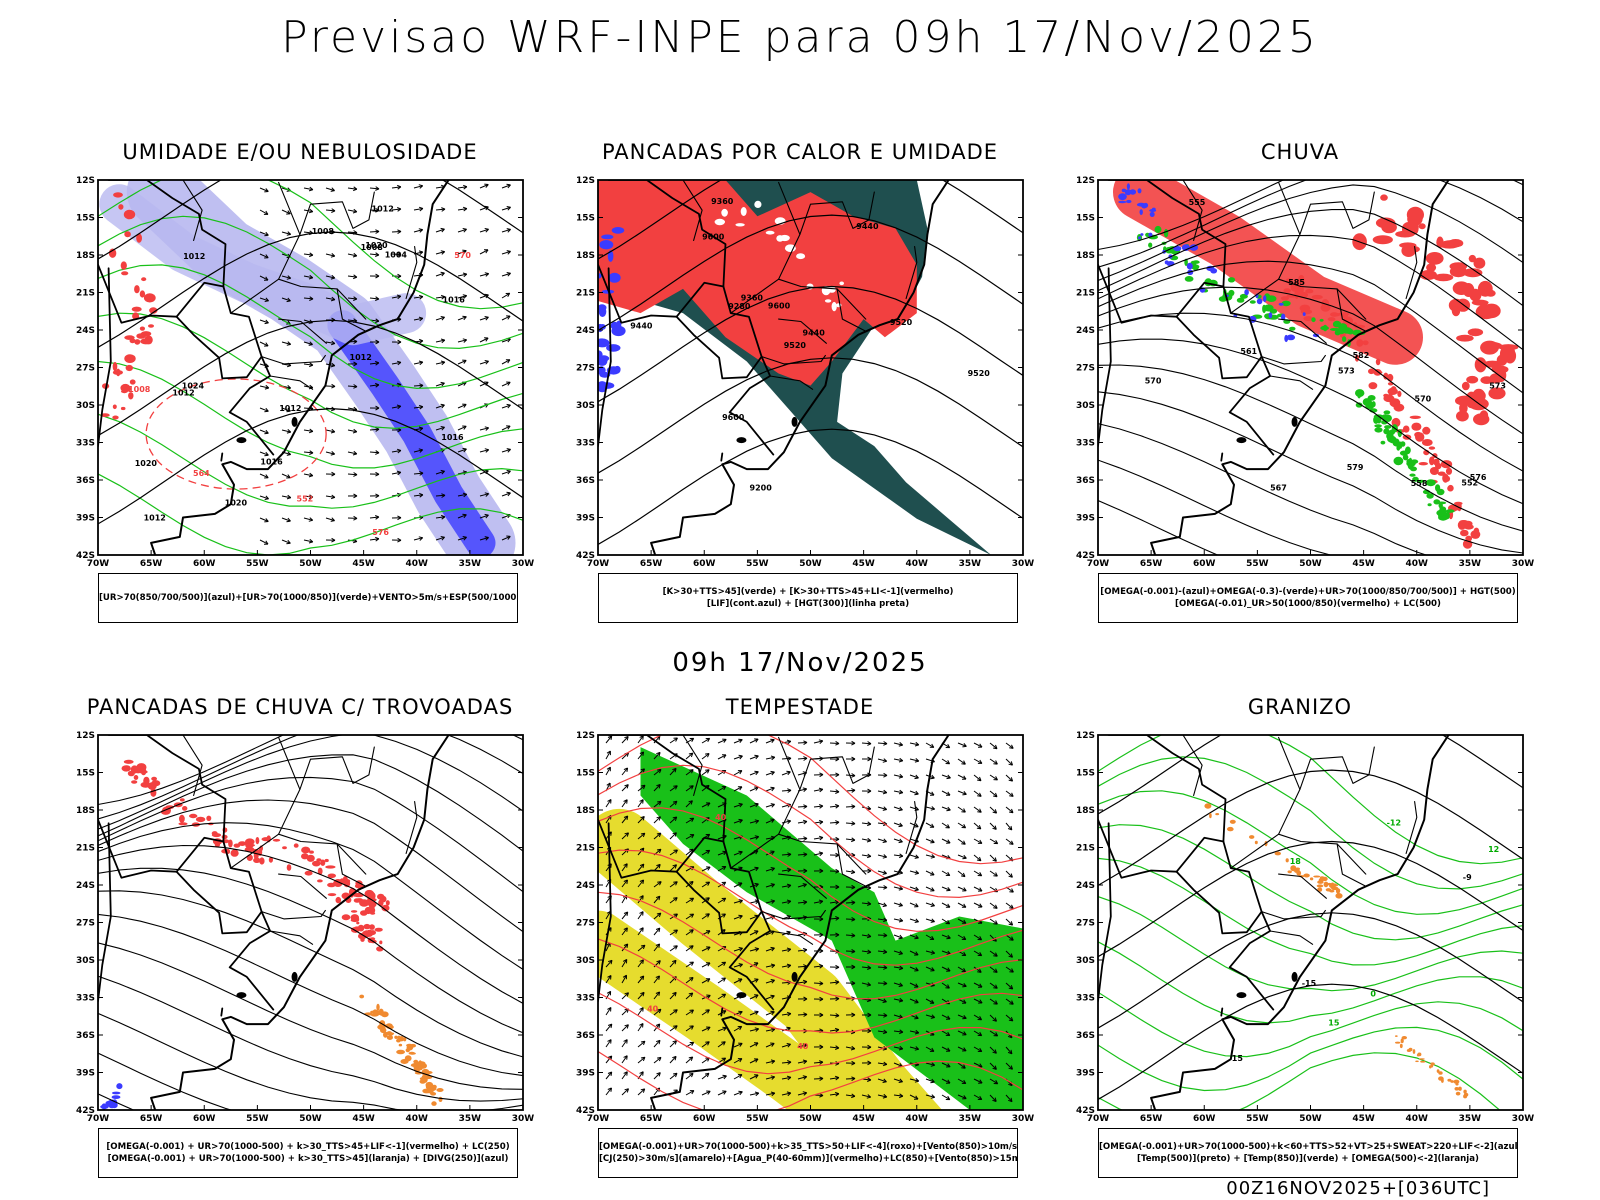  Describe the element at coordinates (310, 220) in the screenshot. I see `pressure-contour` at that location.